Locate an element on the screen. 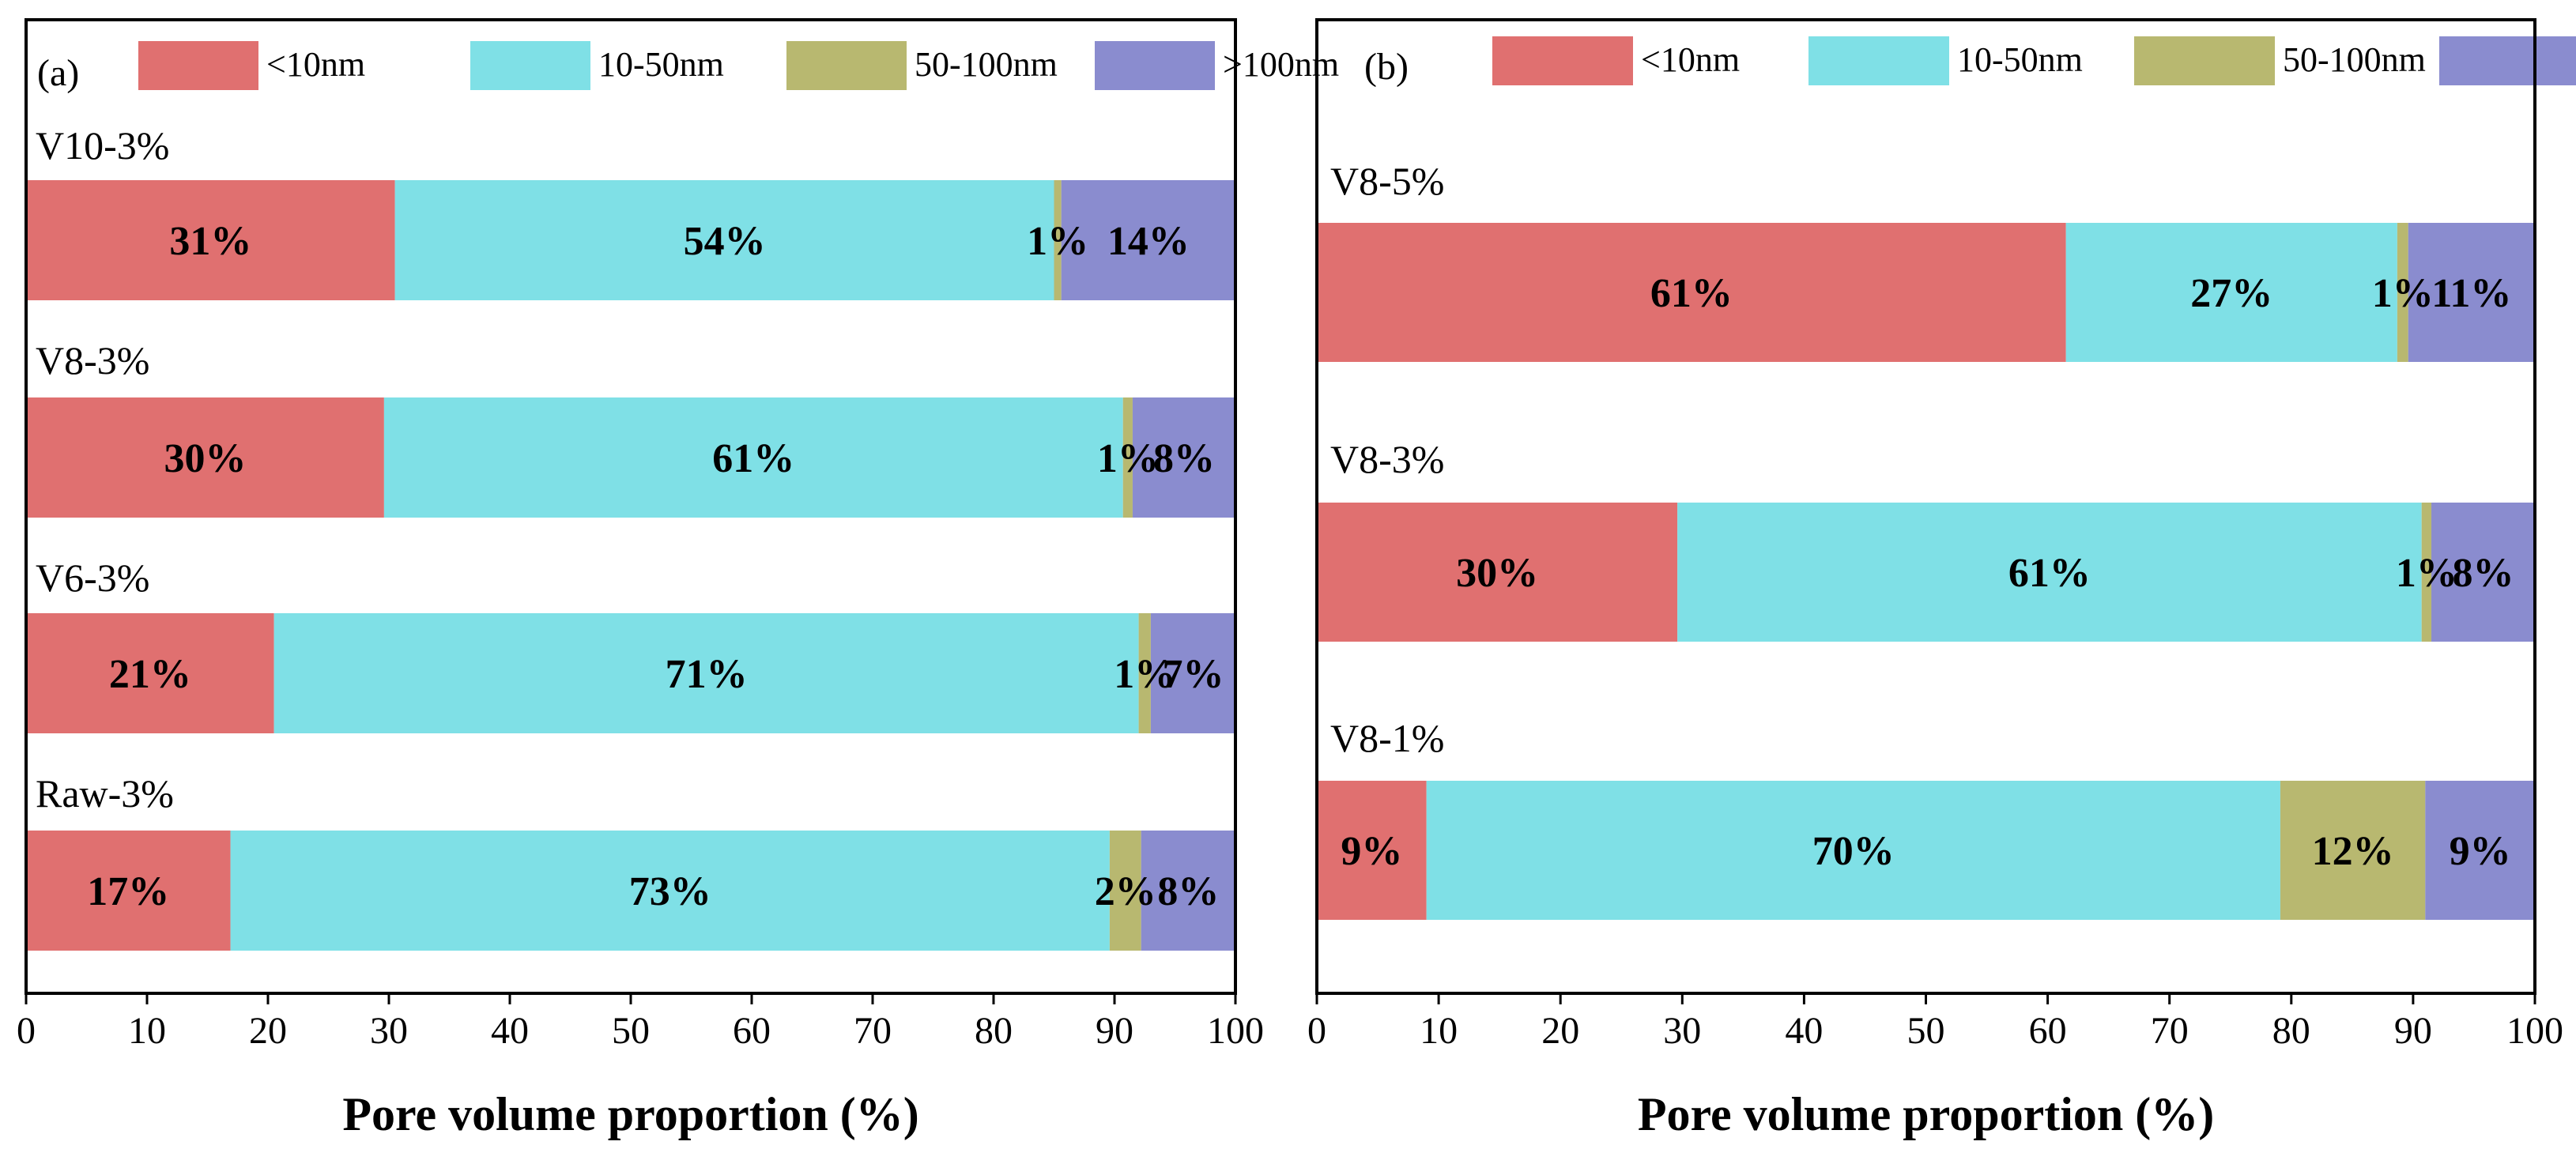 The image size is (2576, 1164). x-tick-label-0-10: 100 is located at coordinates (1236, 1031).